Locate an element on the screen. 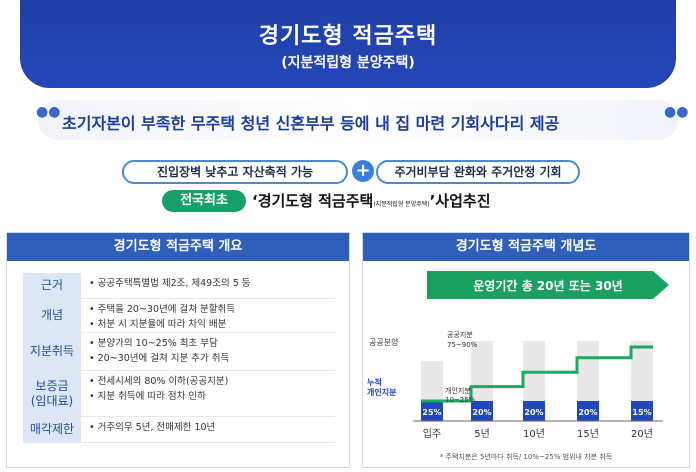 The image size is (696, 472). row-label: 보증금 (임대료) is located at coordinates (52, 393).